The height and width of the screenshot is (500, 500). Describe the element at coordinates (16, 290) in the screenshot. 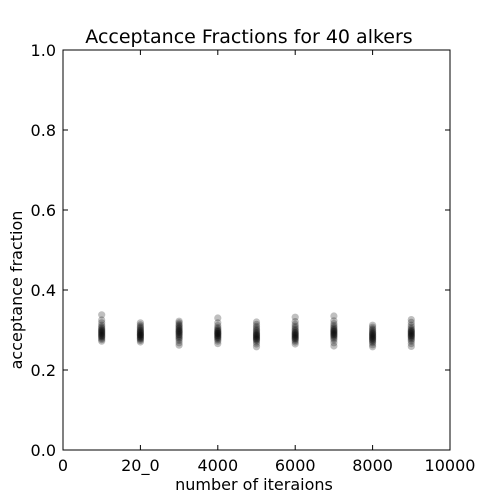

I see `y-axis-label: acceptance fraction` at that location.